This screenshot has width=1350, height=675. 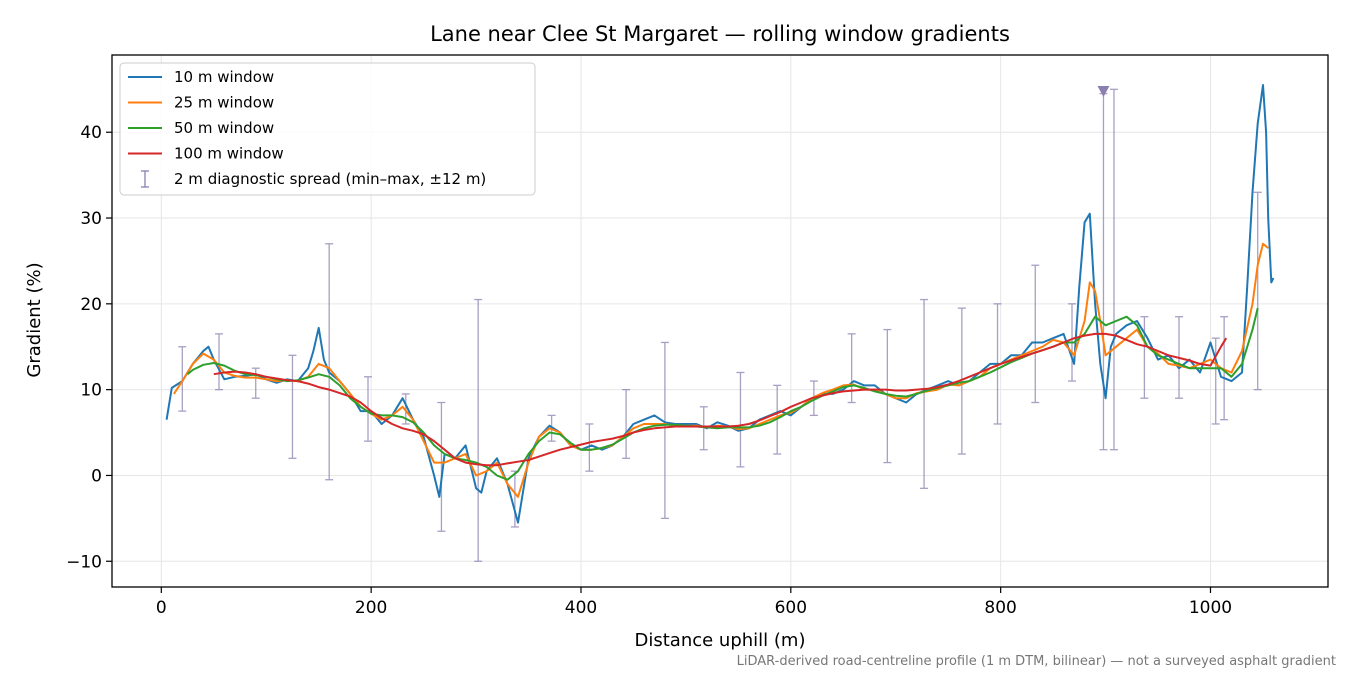 I want to click on x-axis-label: Distance uphill (m), so click(x=720, y=640).